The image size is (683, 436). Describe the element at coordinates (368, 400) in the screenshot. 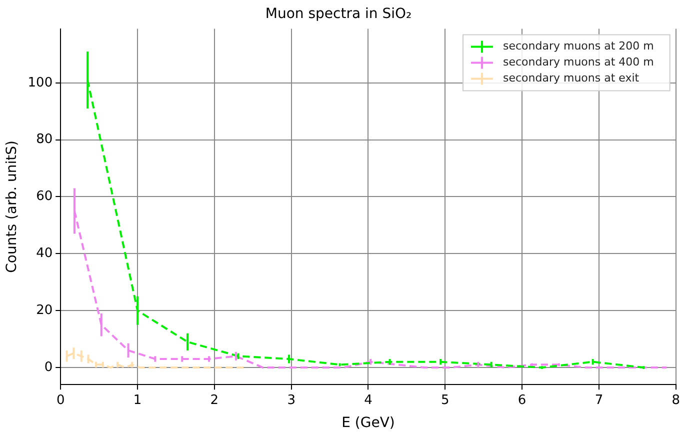

I see `x-tick-label: 4` at that location.